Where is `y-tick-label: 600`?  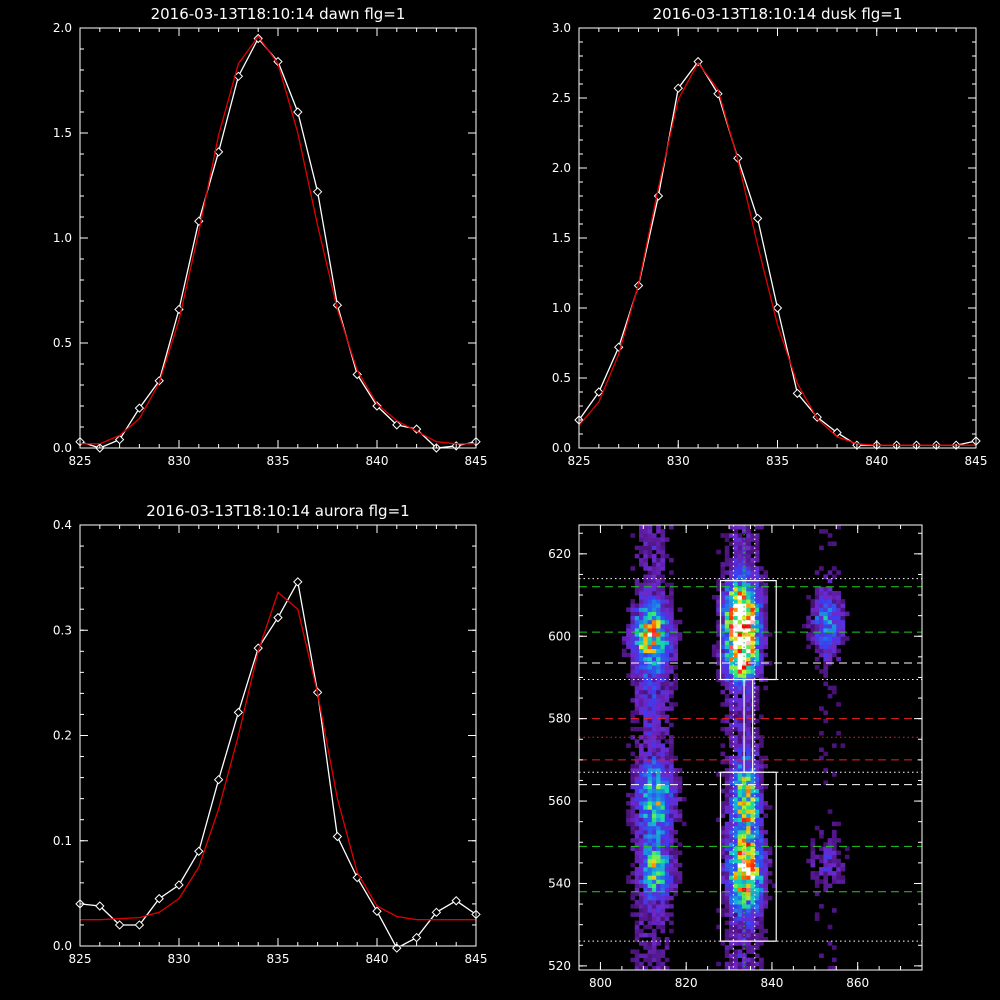 y-tick-label: 600 is located at coordinates (559, 636).